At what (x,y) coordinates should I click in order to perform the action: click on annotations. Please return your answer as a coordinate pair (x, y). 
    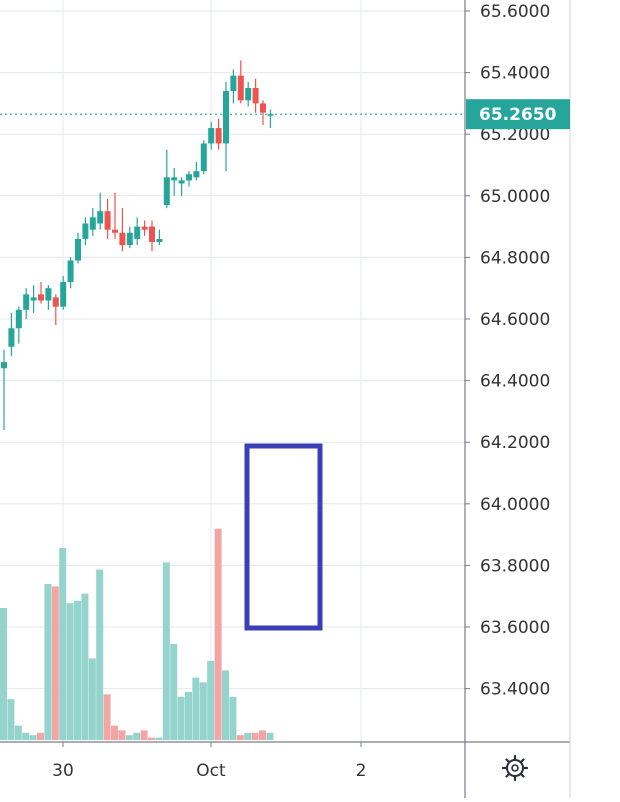
    Looking at the image, I should click on (283, 537).